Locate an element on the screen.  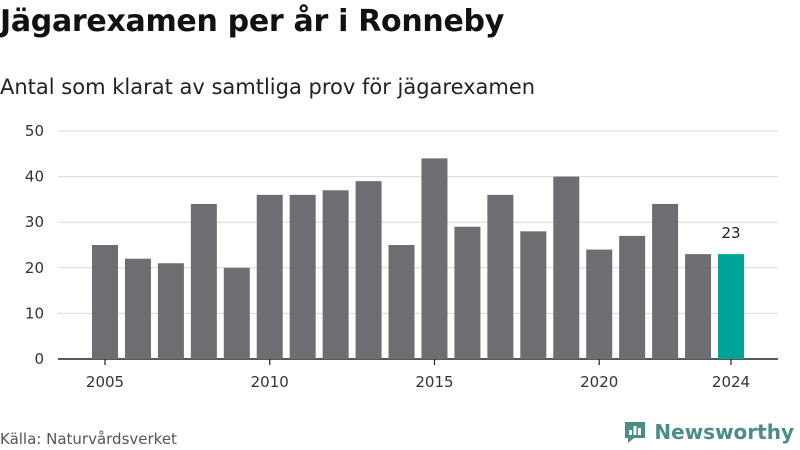
chart-title: Jägarexamen per år i Ronneby is located at coordinates (252, 21).